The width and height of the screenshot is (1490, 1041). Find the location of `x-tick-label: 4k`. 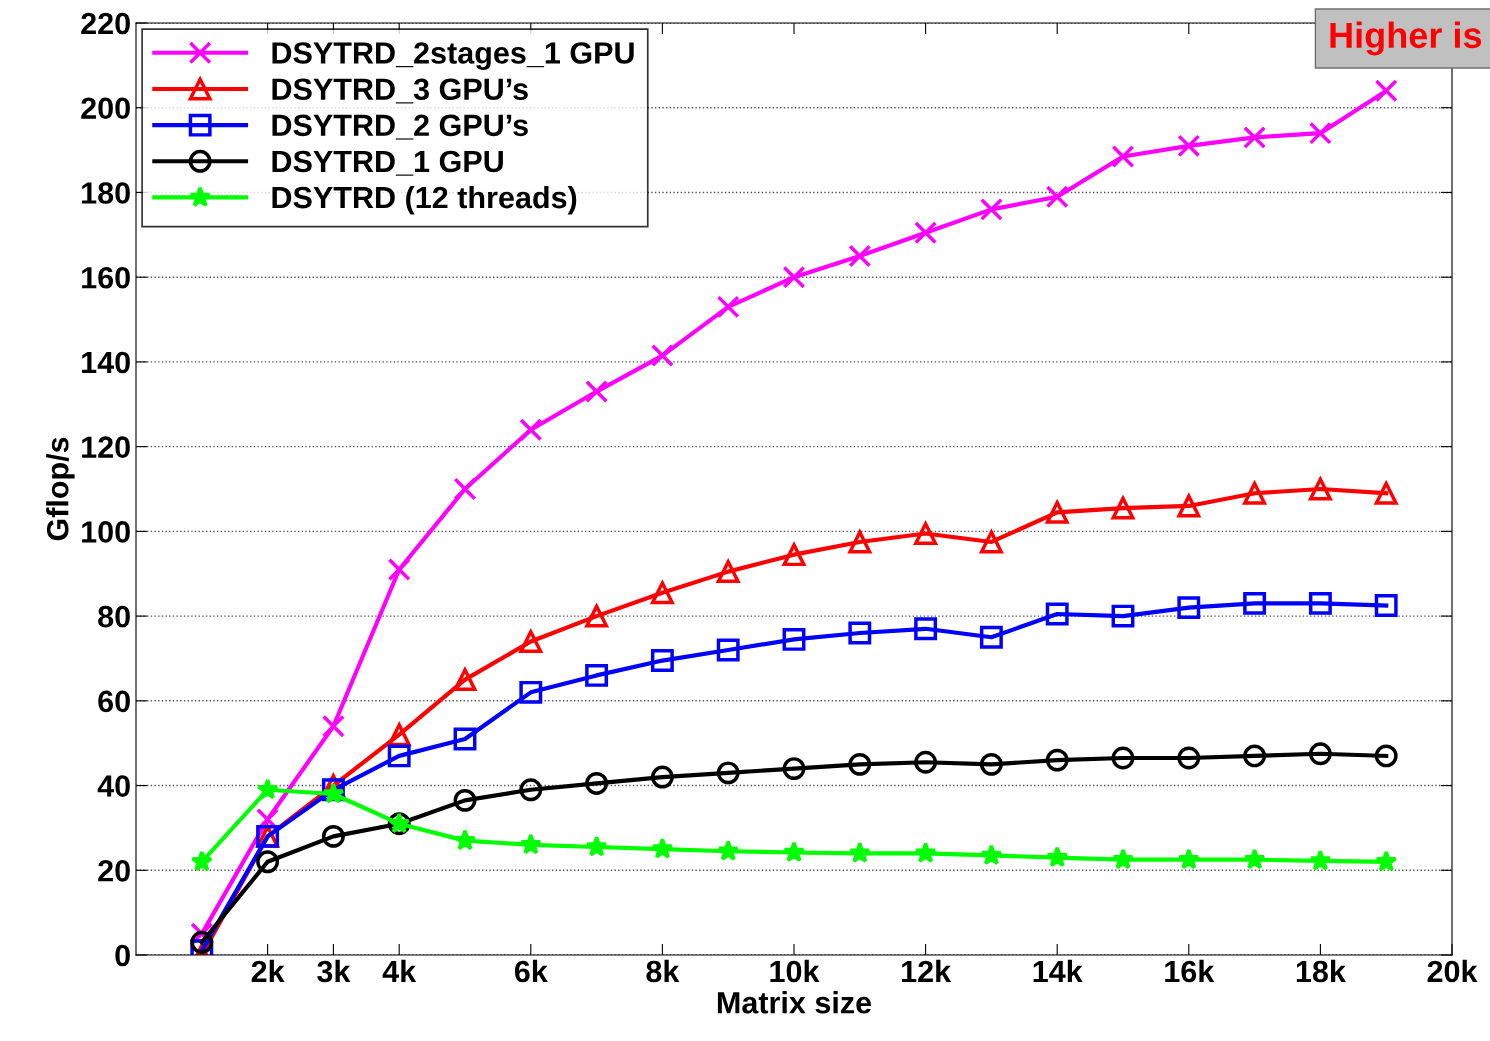

x-tick-label: 4k is located at coordinates (399, 970).